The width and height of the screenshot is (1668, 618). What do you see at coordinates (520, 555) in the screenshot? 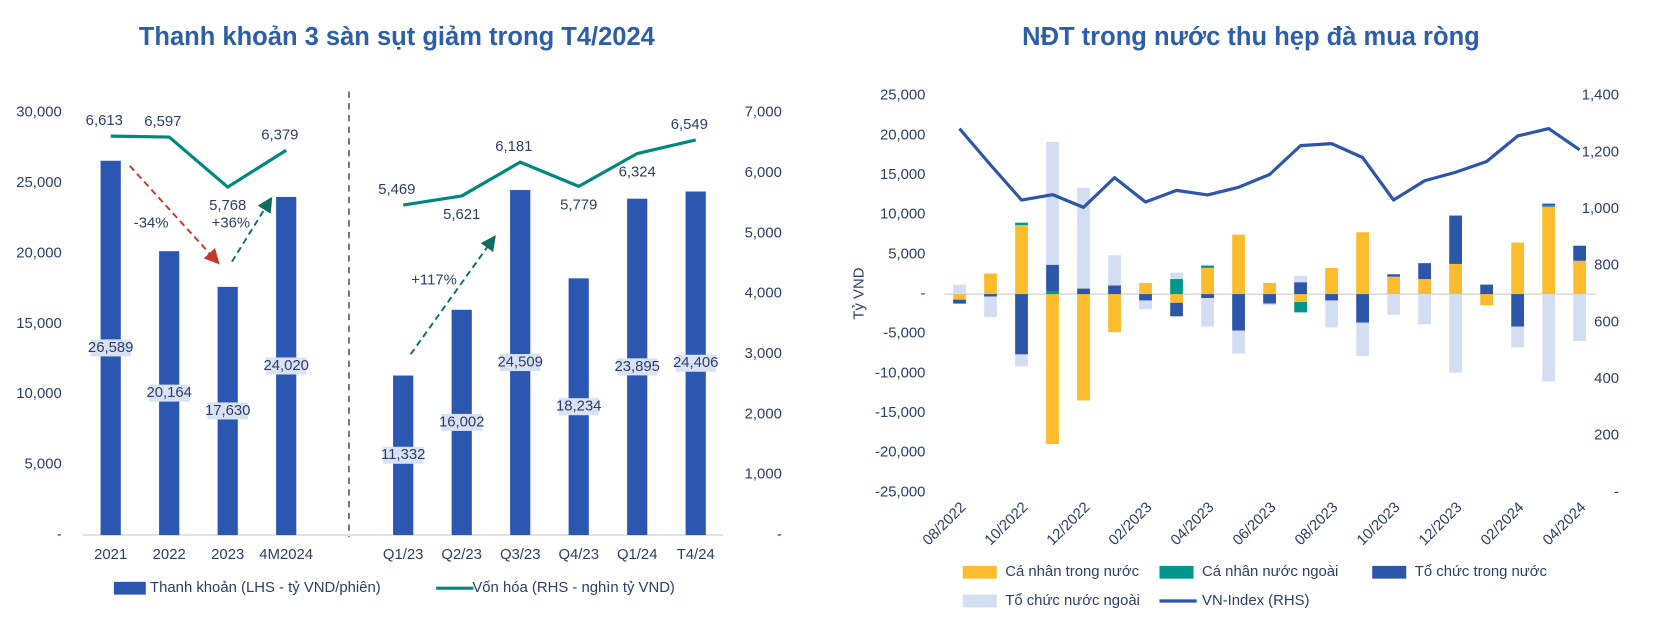
I see `x-tick-label: Q3/23` at bounding box center [520, 555].